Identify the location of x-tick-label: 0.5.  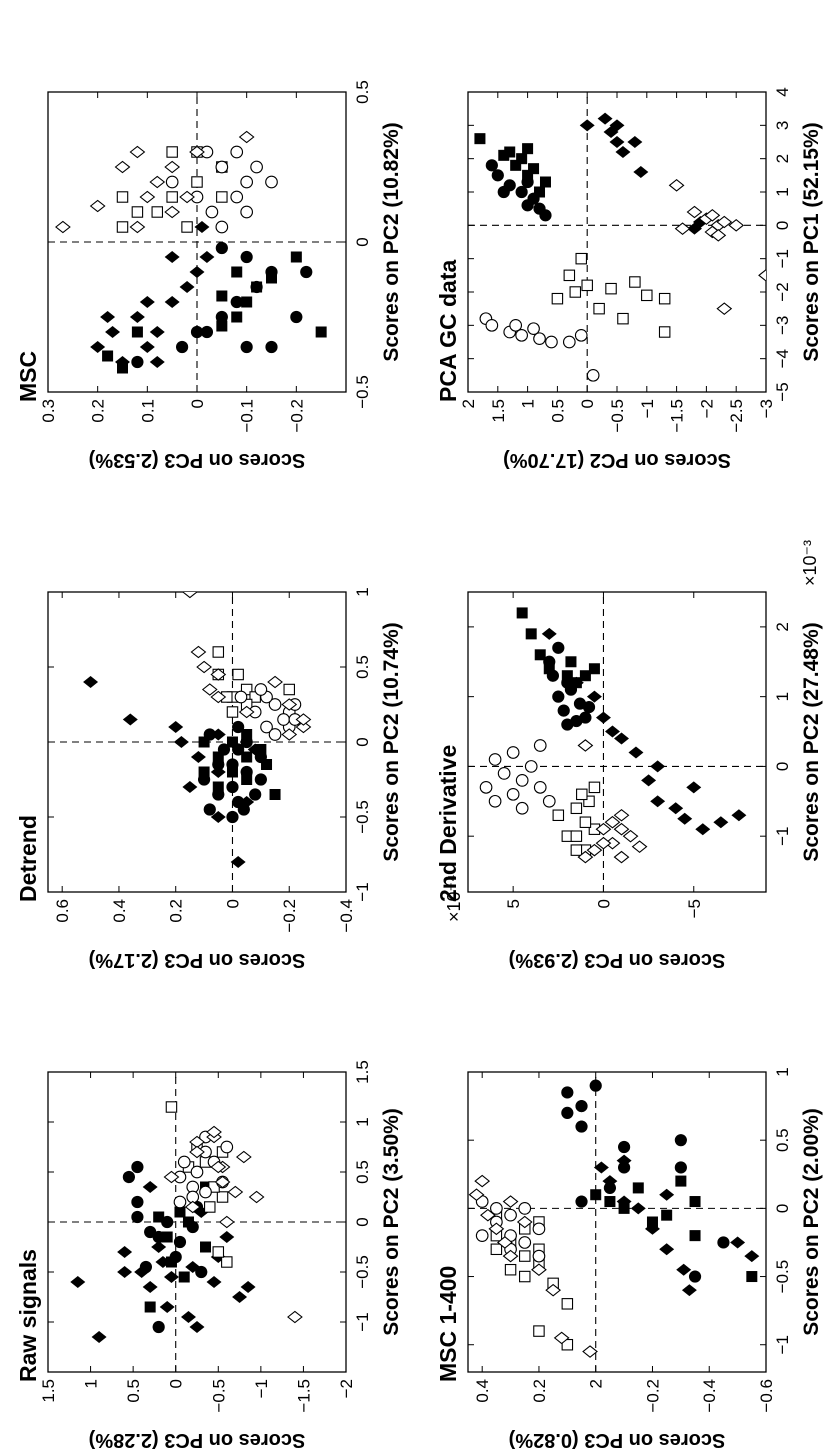
(782, 1140).